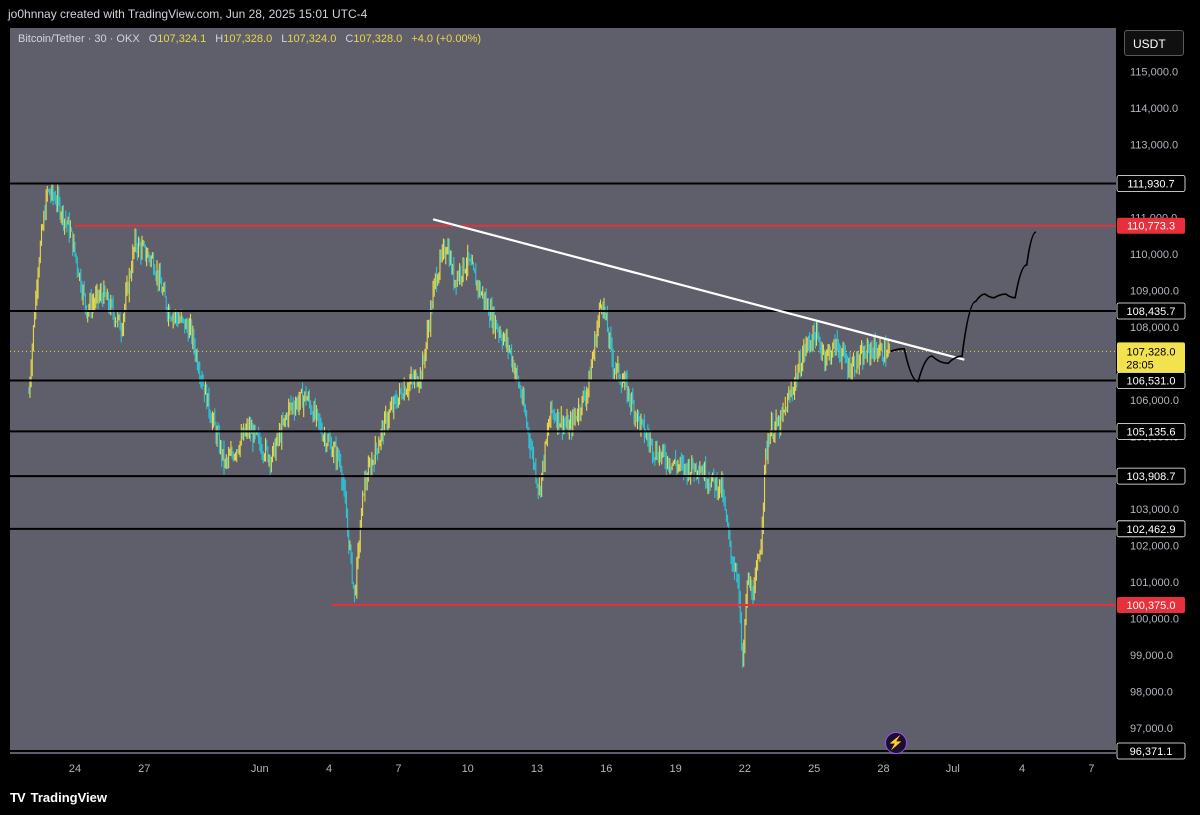 This screenshot has width=1200, height=815. I want to click on y-tick-label: 115,000.0, so click(1154, 73).